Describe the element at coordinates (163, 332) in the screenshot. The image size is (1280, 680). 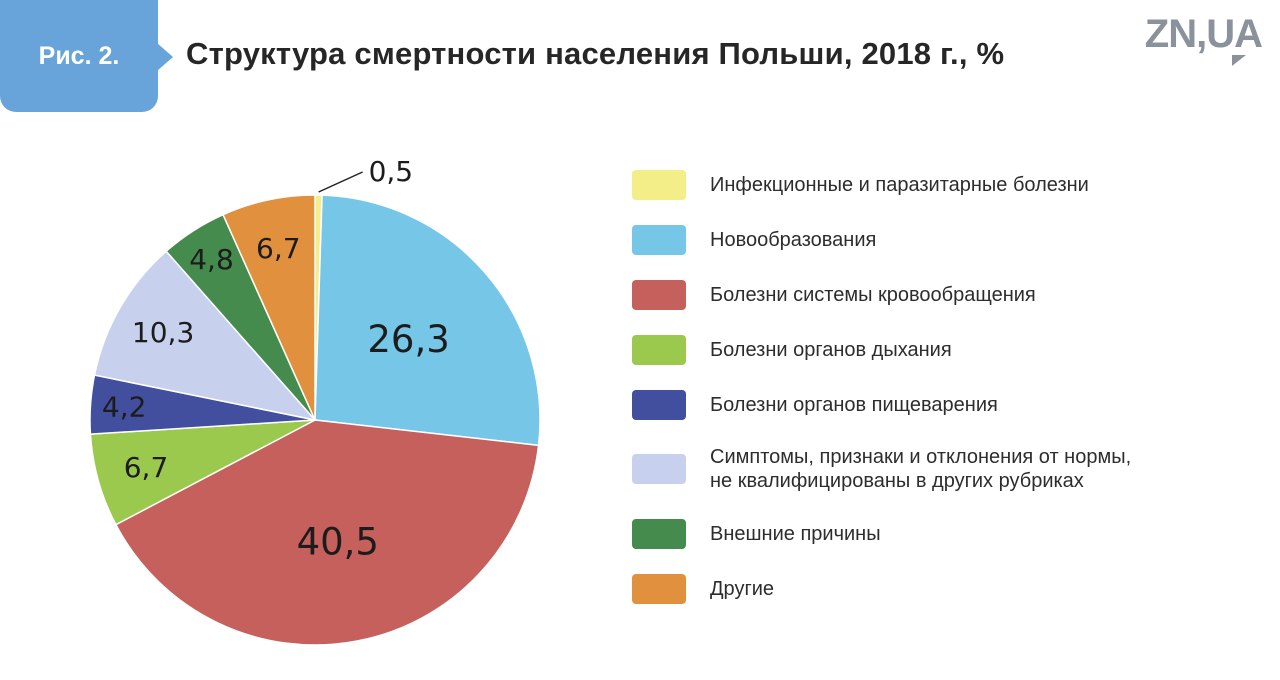
I see `slice-value-label: 10,3` at that location.